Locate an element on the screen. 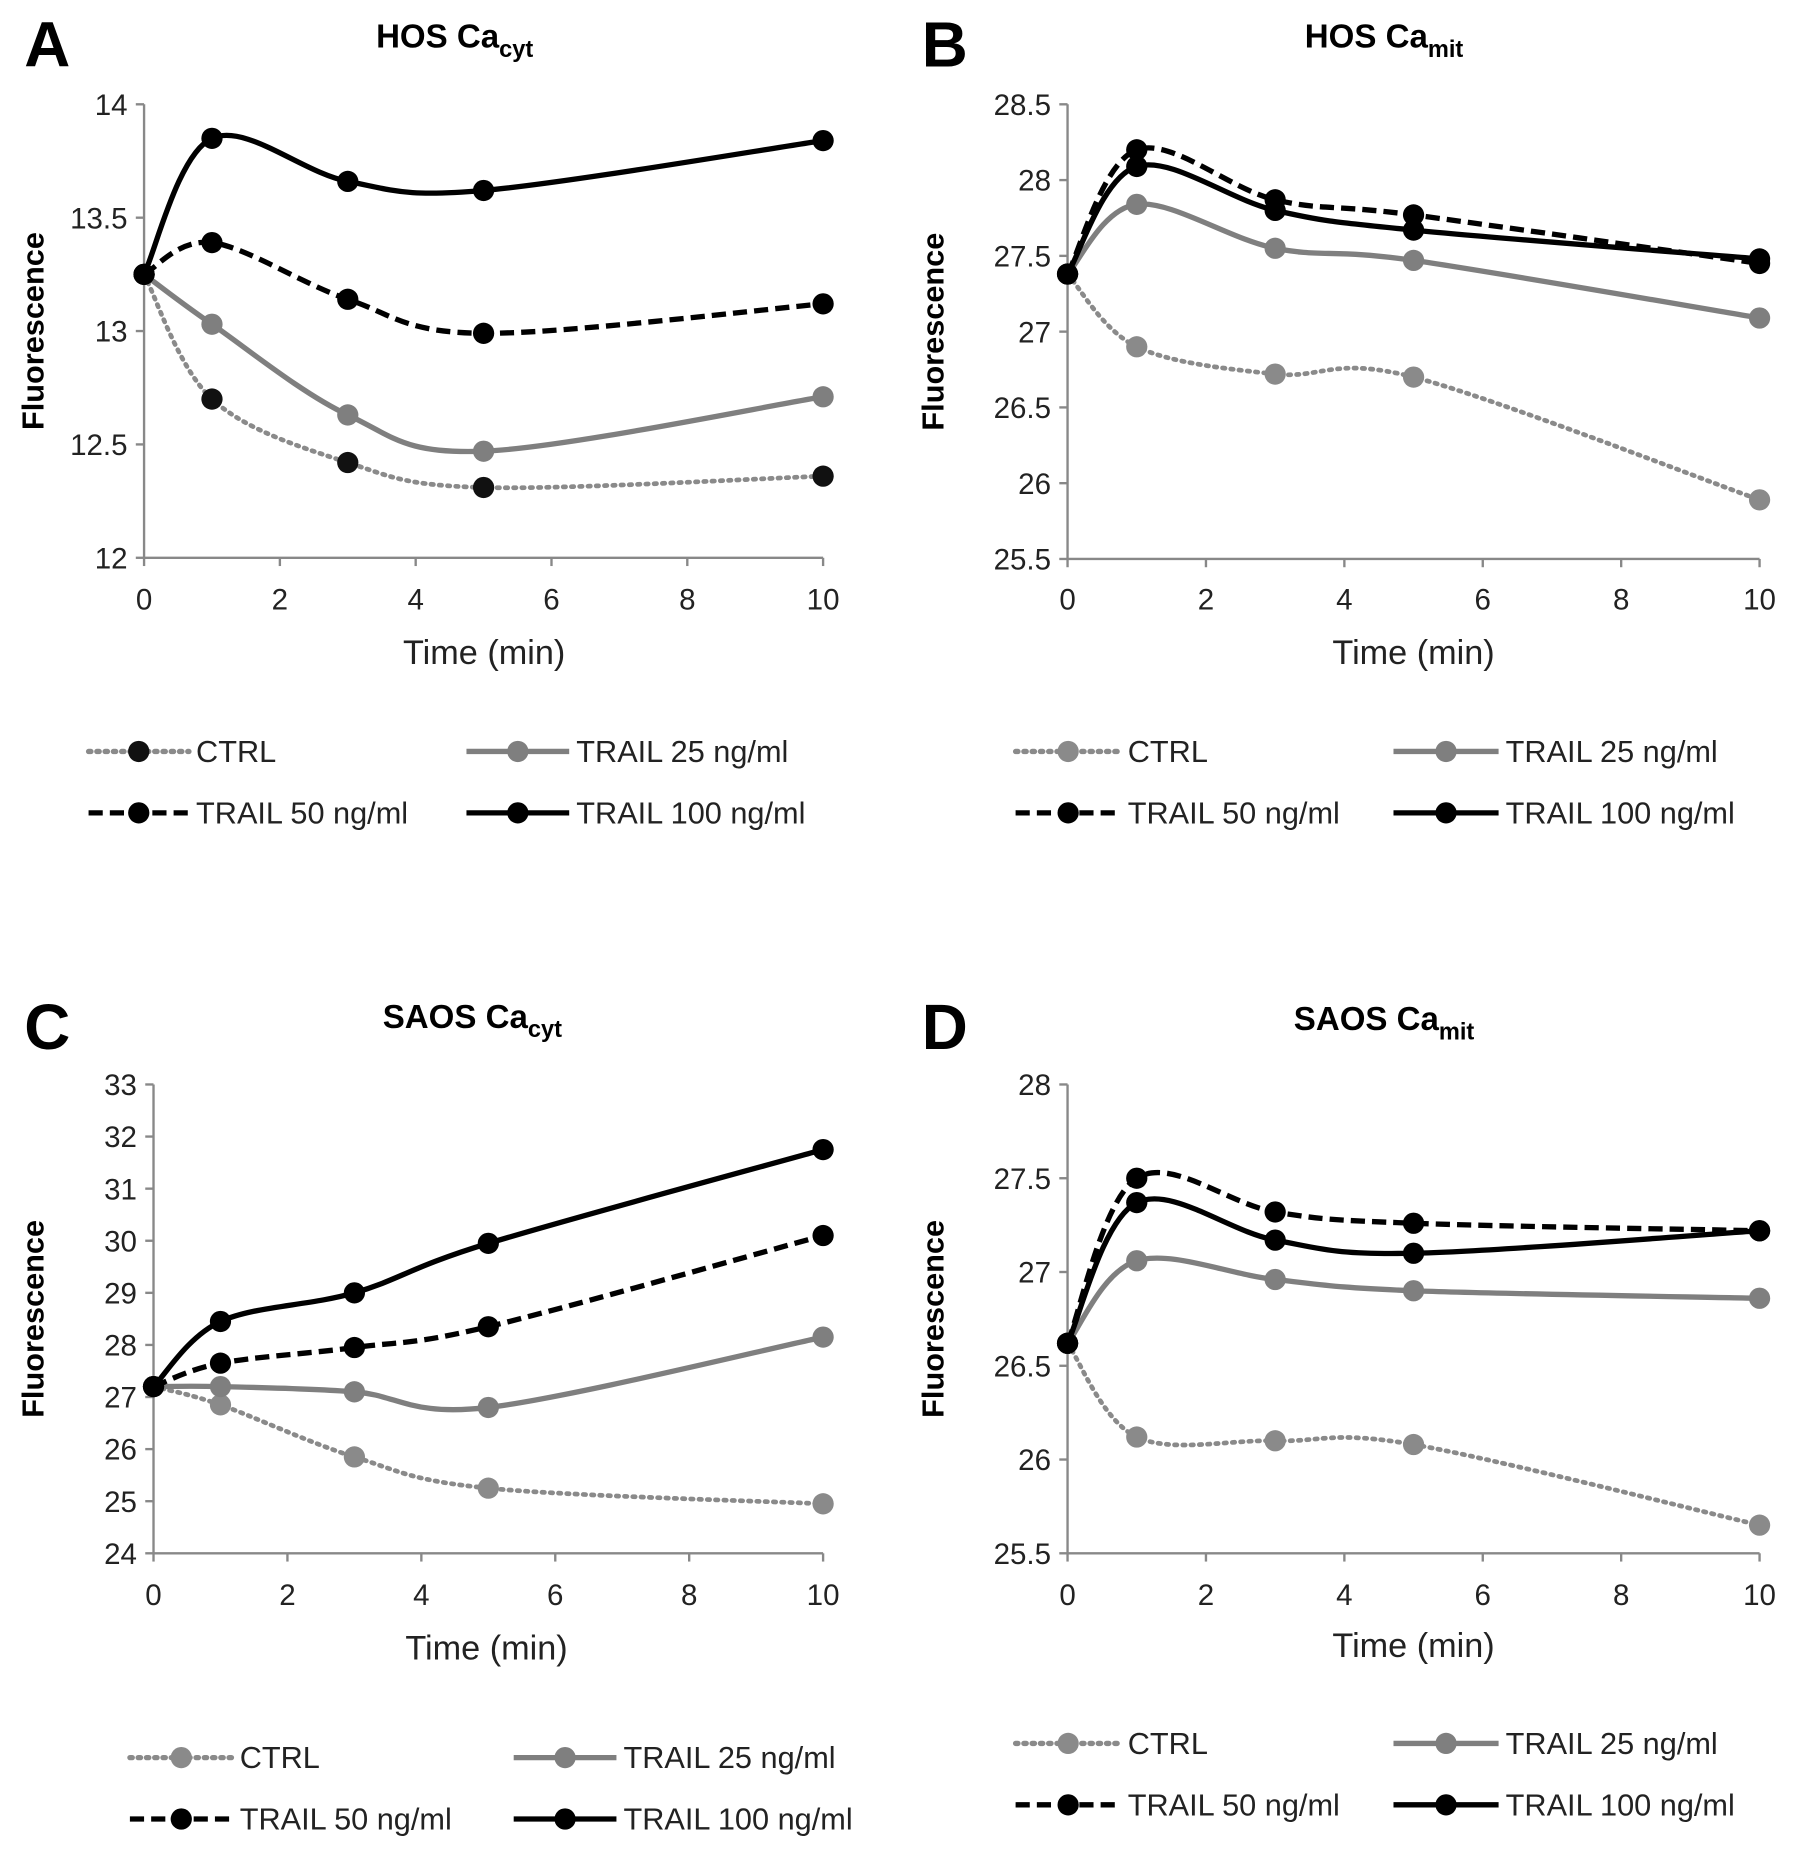 The width and height of the screenshot is (1795, 1856). series-trail-50-ng-ml is located at coordinates (488, 1311).